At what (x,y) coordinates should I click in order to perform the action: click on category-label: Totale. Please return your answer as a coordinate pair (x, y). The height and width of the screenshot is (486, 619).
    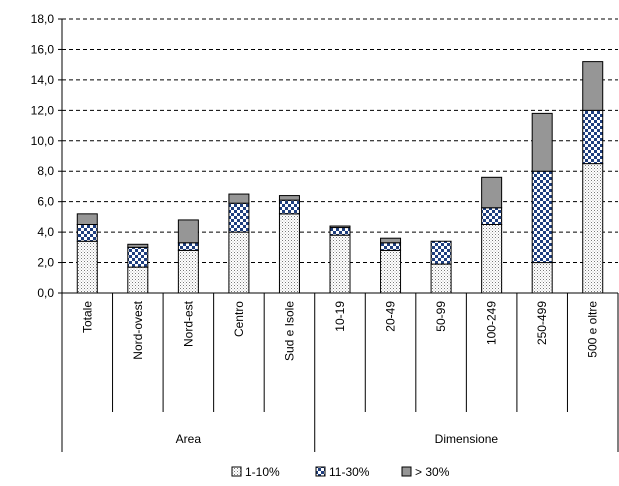
    Looking at the image, I should click on (87, 317).